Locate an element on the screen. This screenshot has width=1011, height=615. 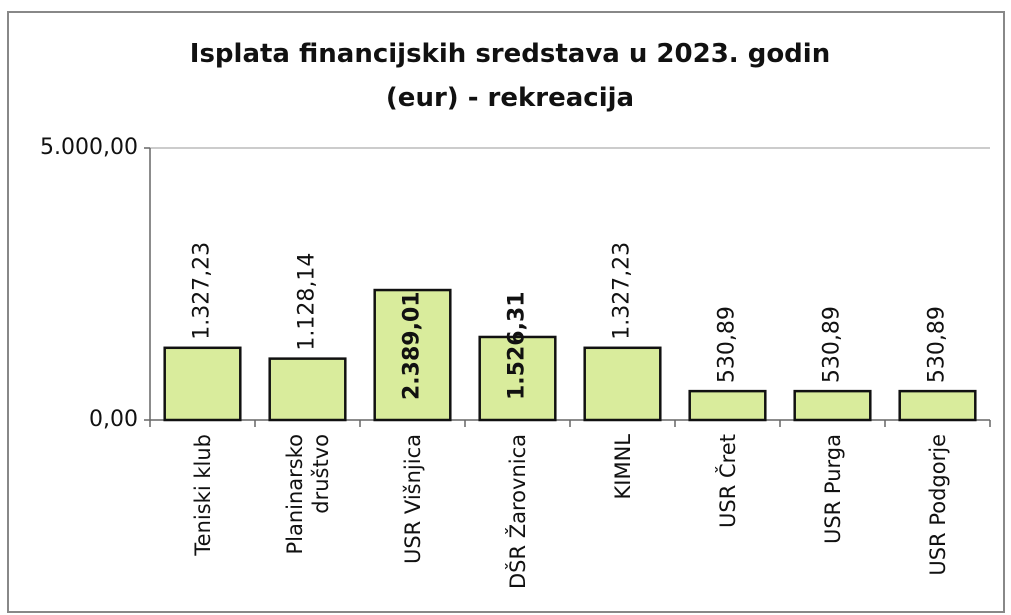
y-tick-label: 0,00 is located at coordinates (113, 419).